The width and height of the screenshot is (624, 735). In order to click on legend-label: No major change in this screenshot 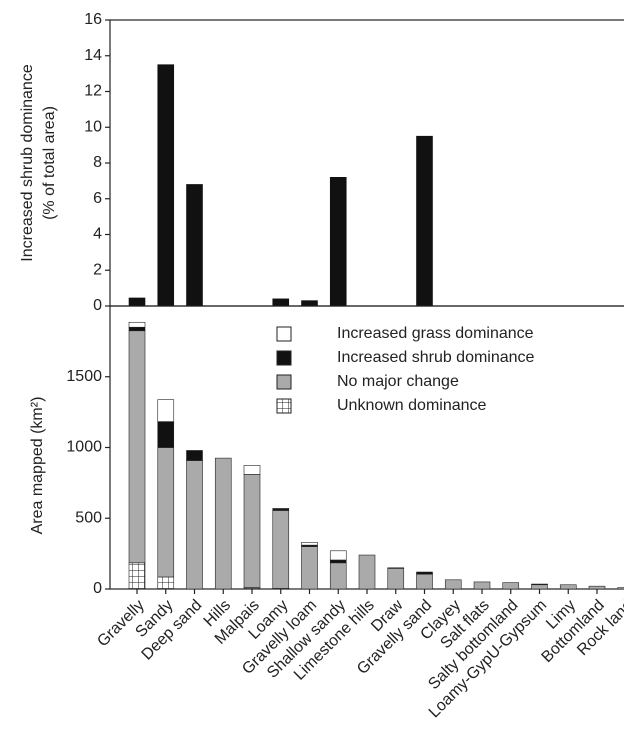, I will do `click(398, 381)`.